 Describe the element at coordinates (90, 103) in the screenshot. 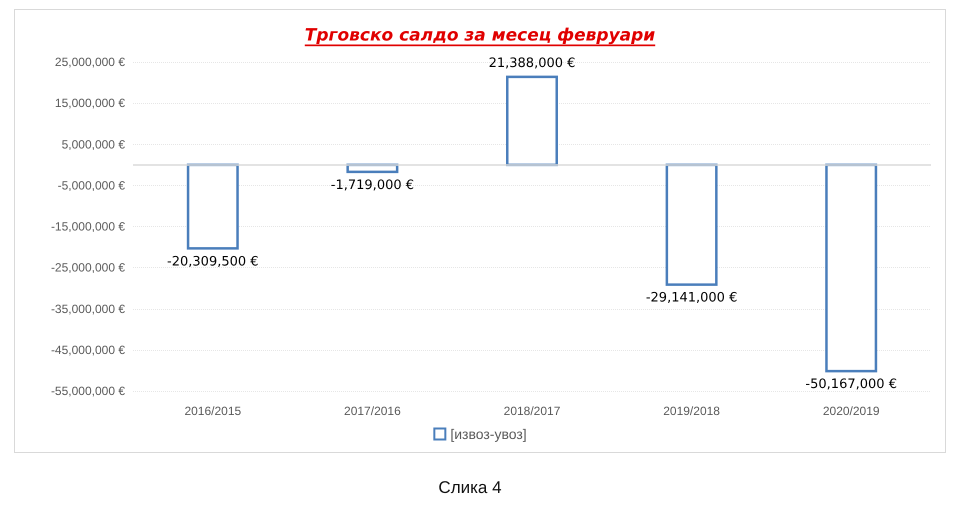

I see `y-tick-label: 15,000,000 €` at that location.